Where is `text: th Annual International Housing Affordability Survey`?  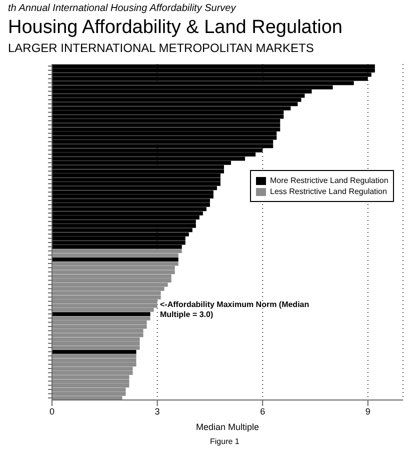
text: th Annual International Housing Affordability Survey is located at coordinates (122, 8).